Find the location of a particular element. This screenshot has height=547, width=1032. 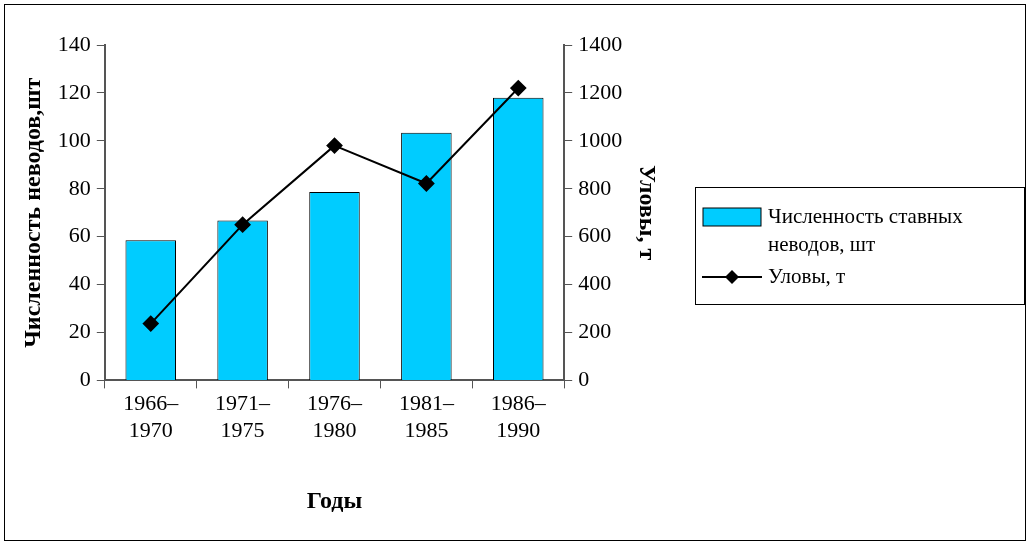

y2-tick-label: 1400 is located at coordinates (600, 43).